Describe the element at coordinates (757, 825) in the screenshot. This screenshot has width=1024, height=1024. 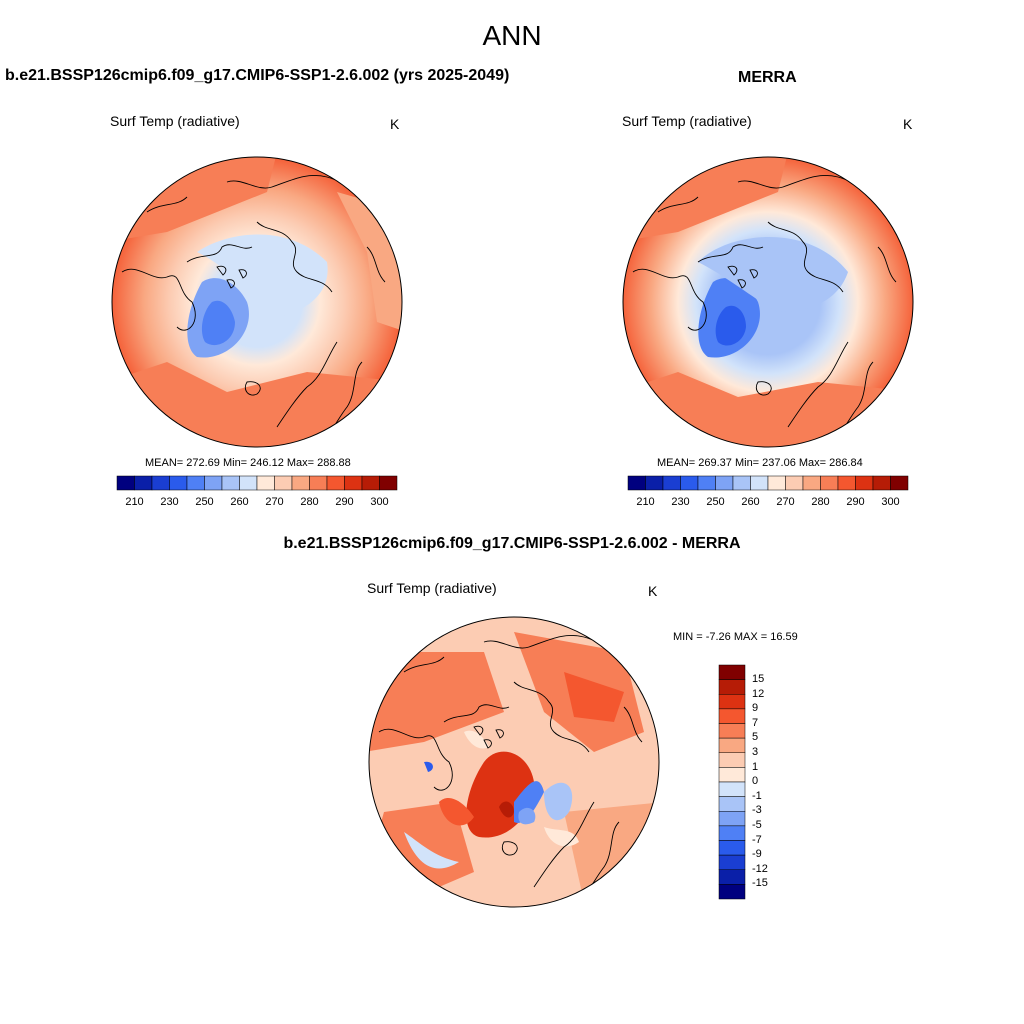
I see `diff-colorbar-tick: -5` at that location.